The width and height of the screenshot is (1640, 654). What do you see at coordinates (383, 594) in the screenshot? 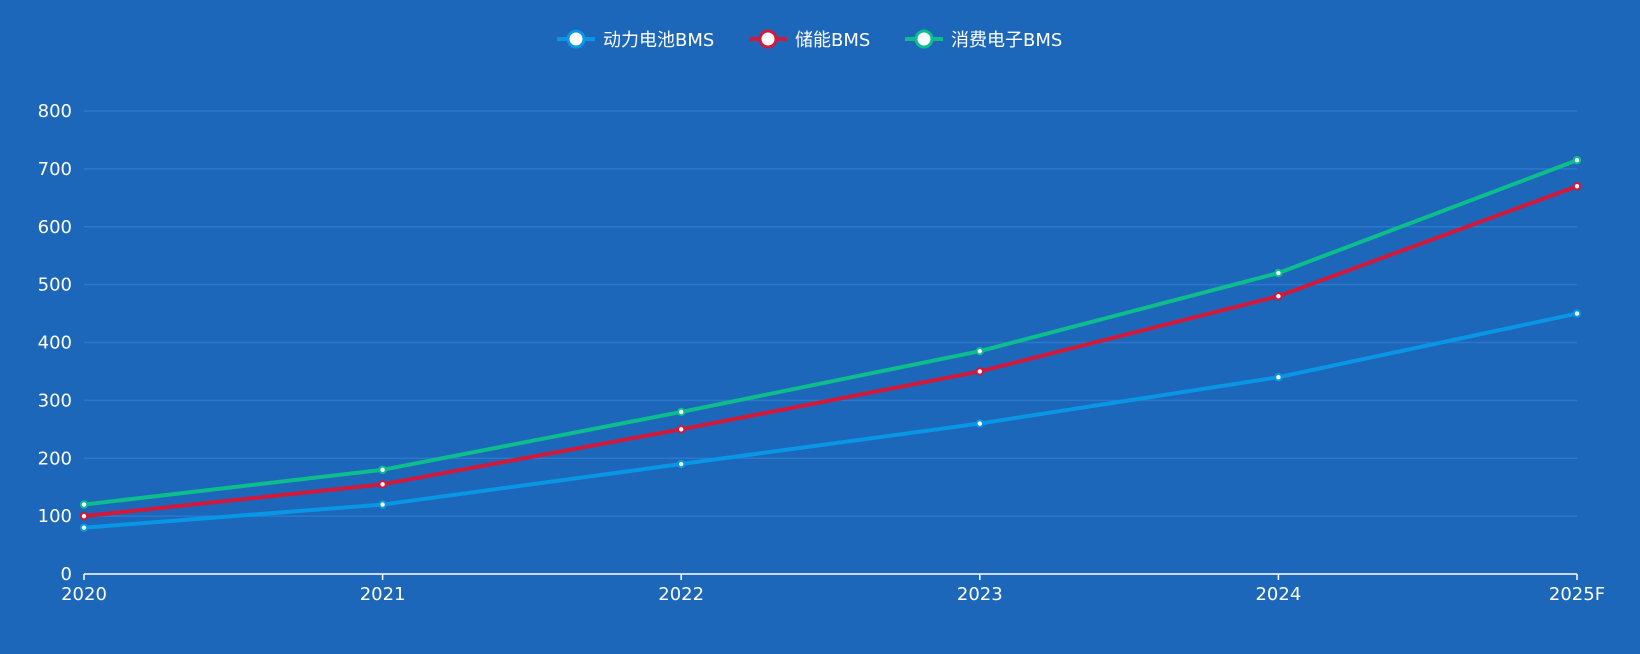
I see `x-tick-label: 2021` at bounding box center [383, 594].